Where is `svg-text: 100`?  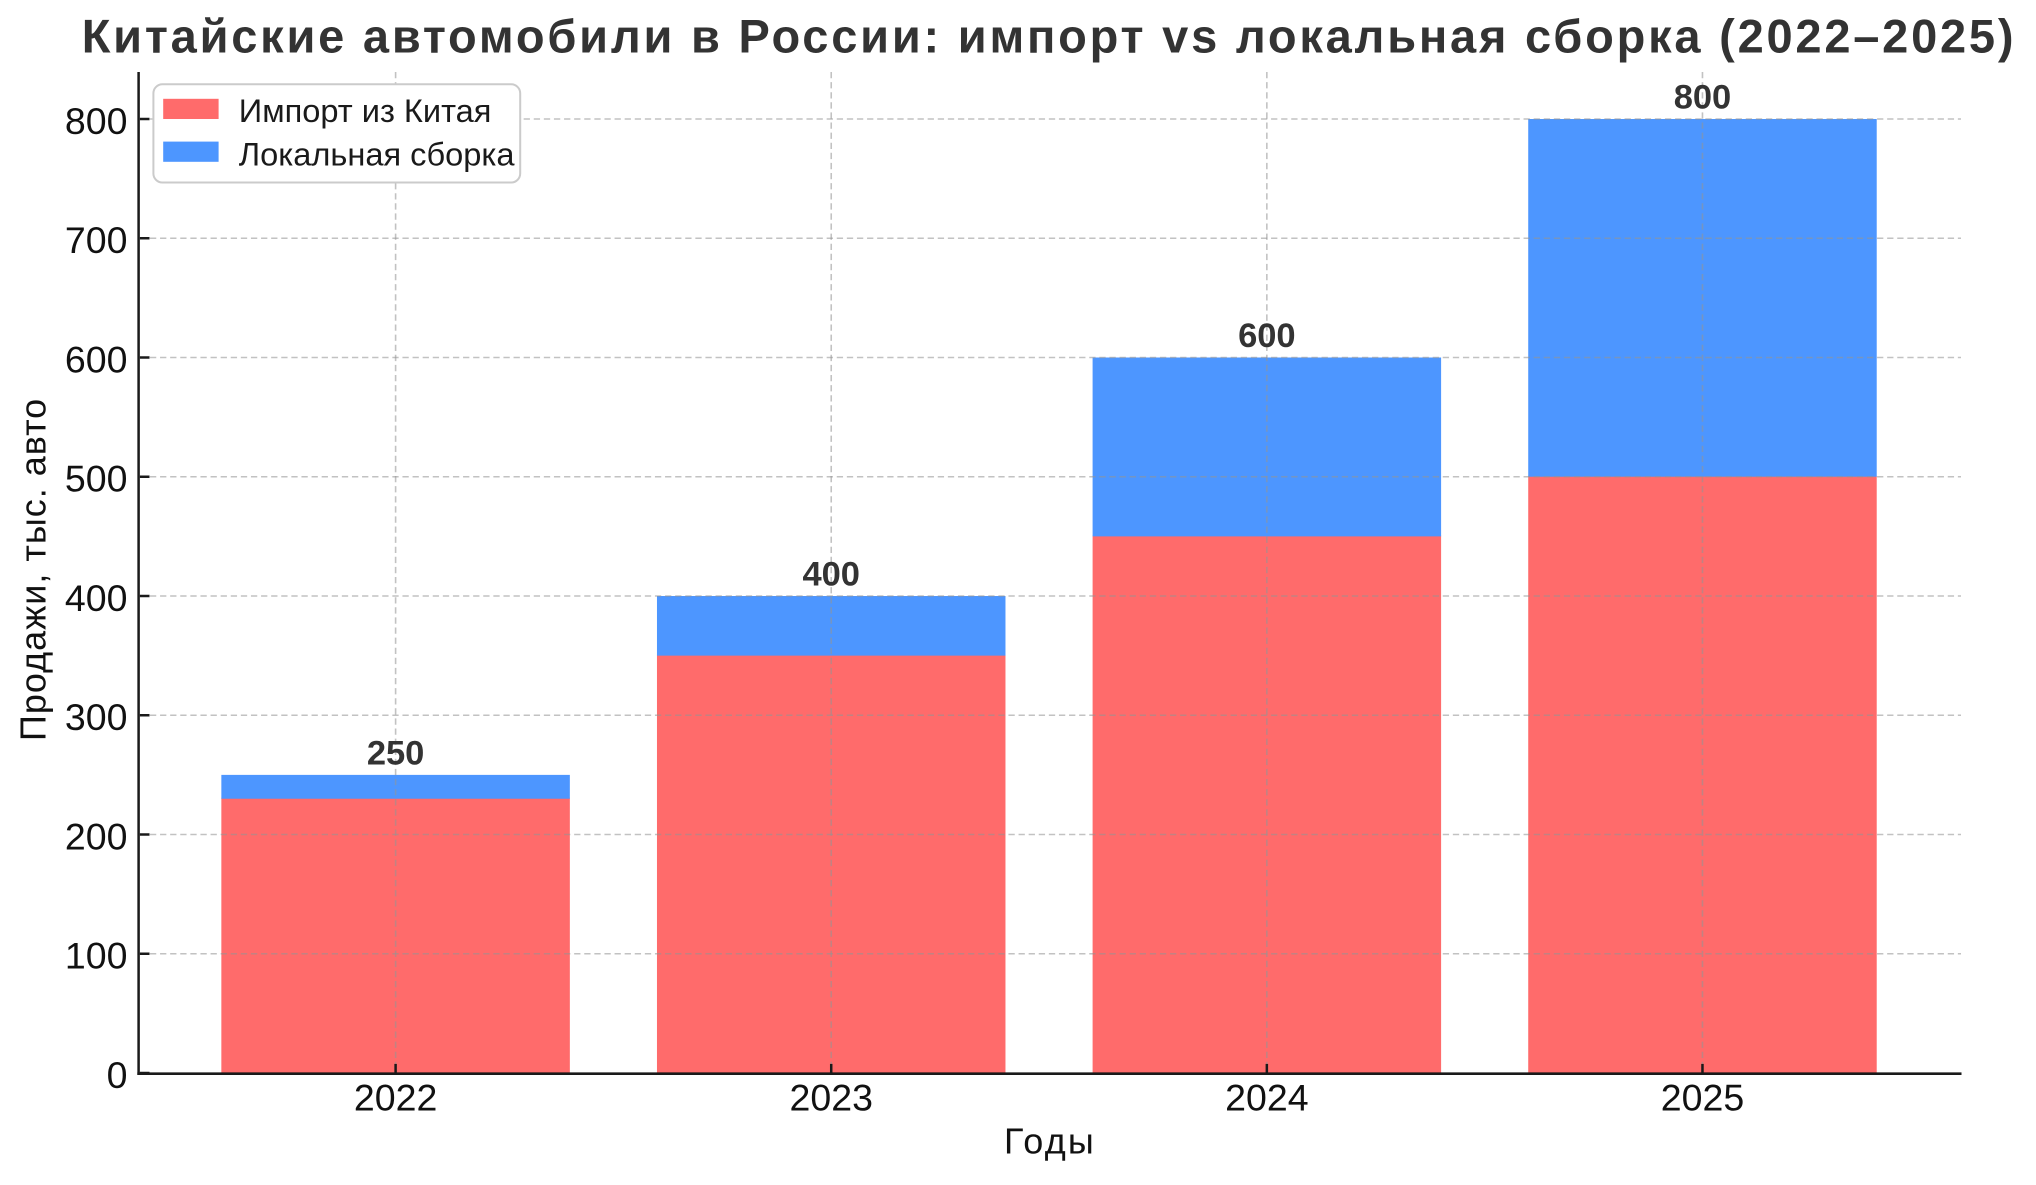 svg-text: 100 is located at coordinates (96, 956).